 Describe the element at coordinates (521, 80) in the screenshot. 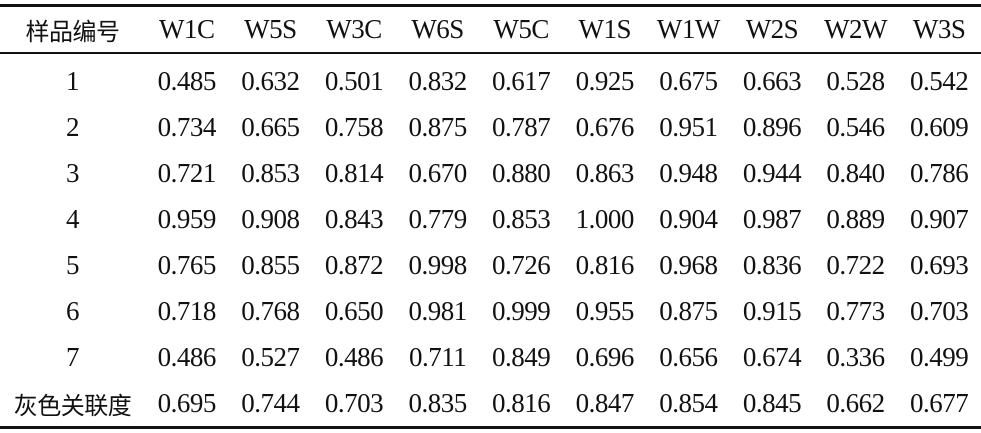

I see `table-cell: 0.617` at that location.